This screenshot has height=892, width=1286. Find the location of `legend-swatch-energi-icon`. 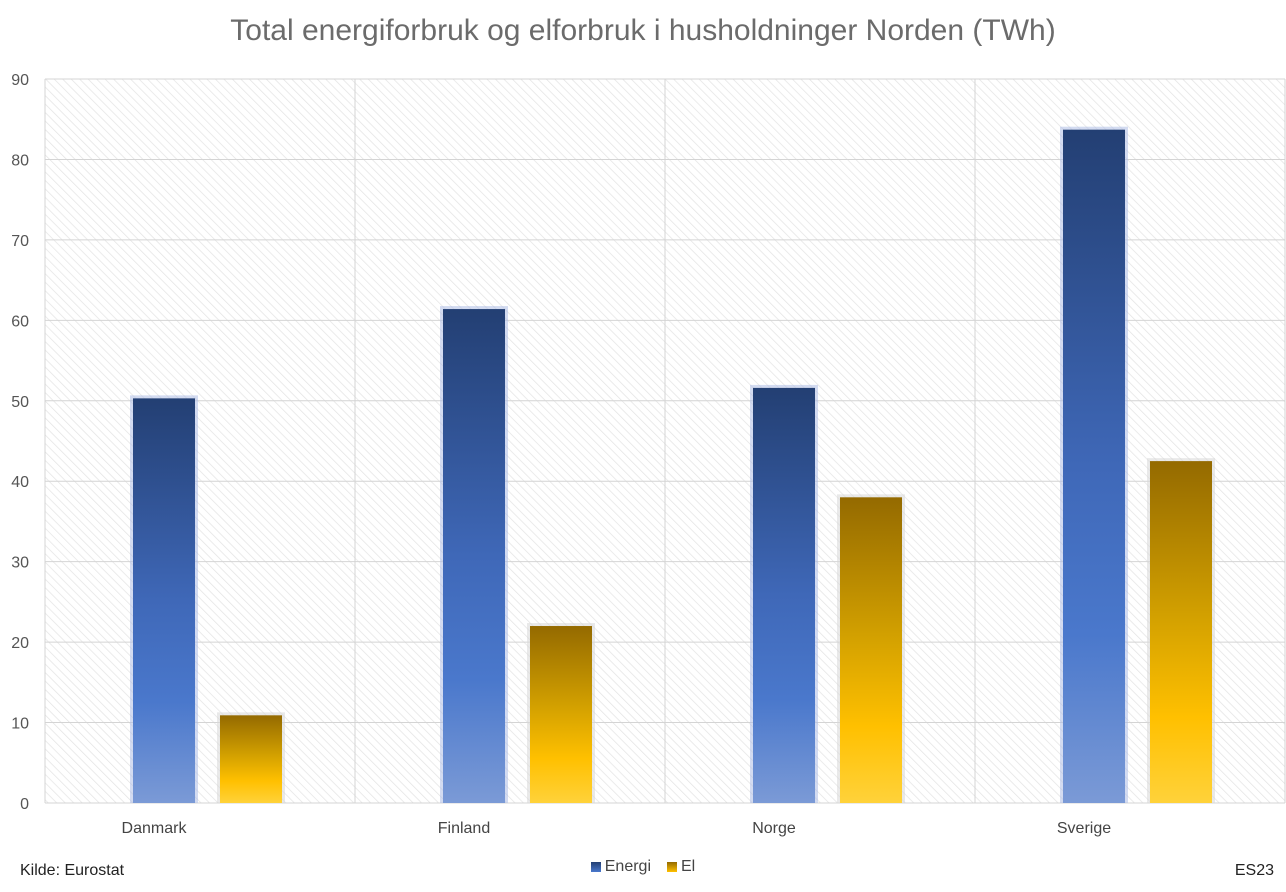

legend-swatch-energi-icon is located at coordinates (595, 867).